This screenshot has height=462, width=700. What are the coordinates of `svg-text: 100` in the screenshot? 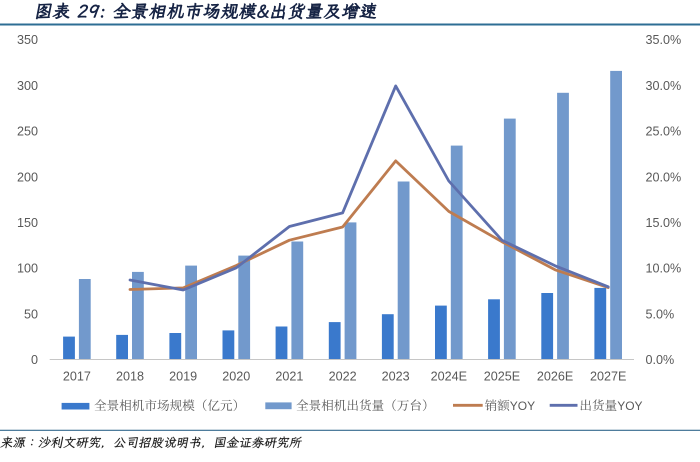 It's located at (27, 269).